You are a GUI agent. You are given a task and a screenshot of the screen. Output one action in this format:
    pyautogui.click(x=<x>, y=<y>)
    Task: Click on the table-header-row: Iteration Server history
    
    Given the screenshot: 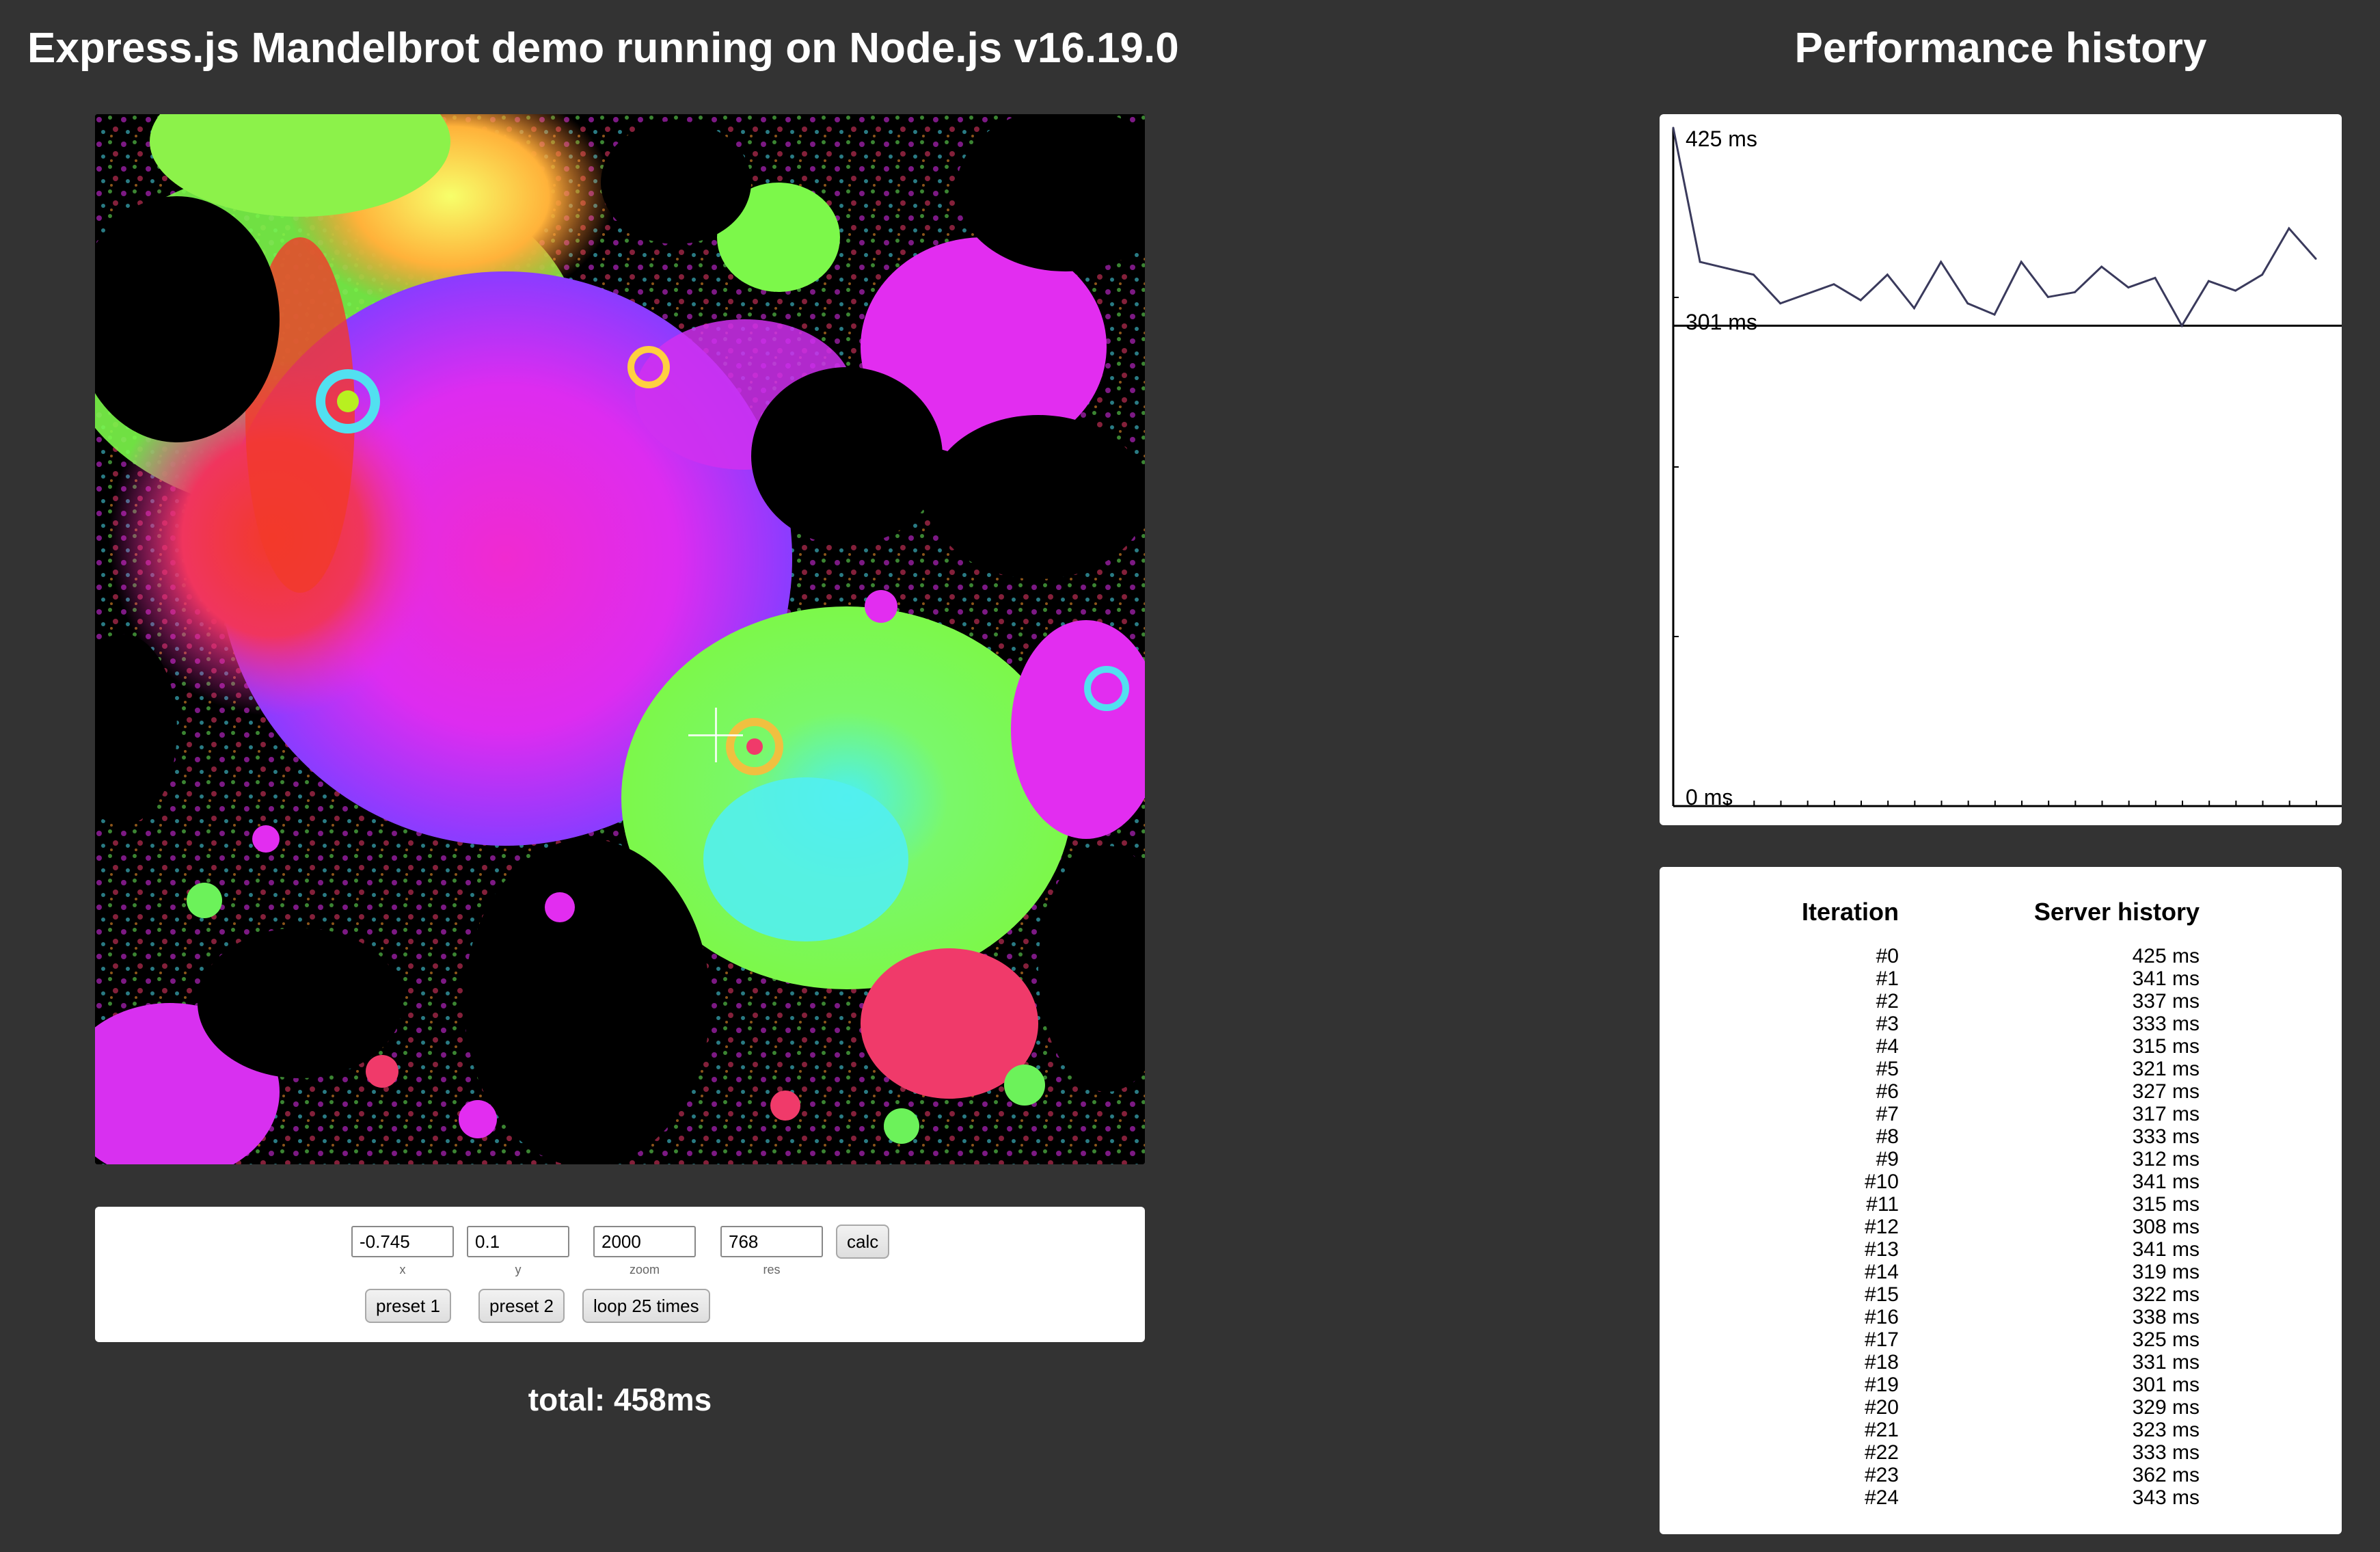 What is the action you would take?
    pyautogui.click(x=1974, y=922)
    